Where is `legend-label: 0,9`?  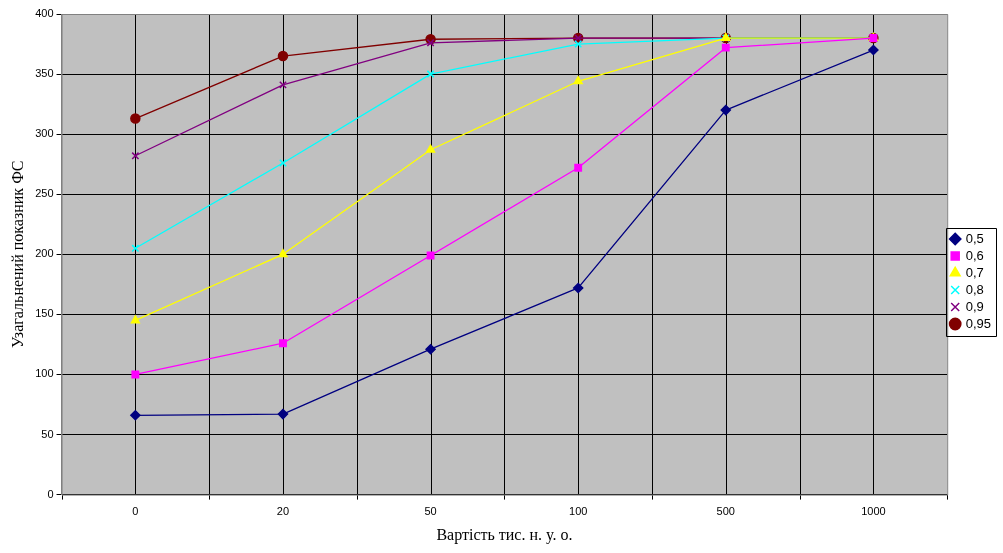 legend-label: 0,9 is located at coordinates (974, 306).